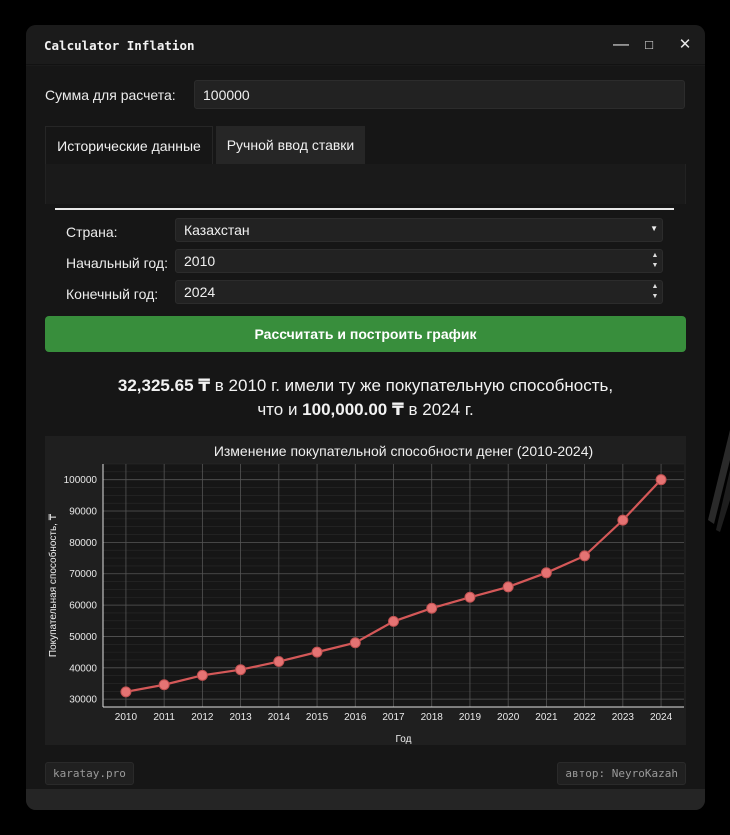  I want to click on result-line-2: что и 100,000.00 ₸ в 2024 г., so click(365, 410).